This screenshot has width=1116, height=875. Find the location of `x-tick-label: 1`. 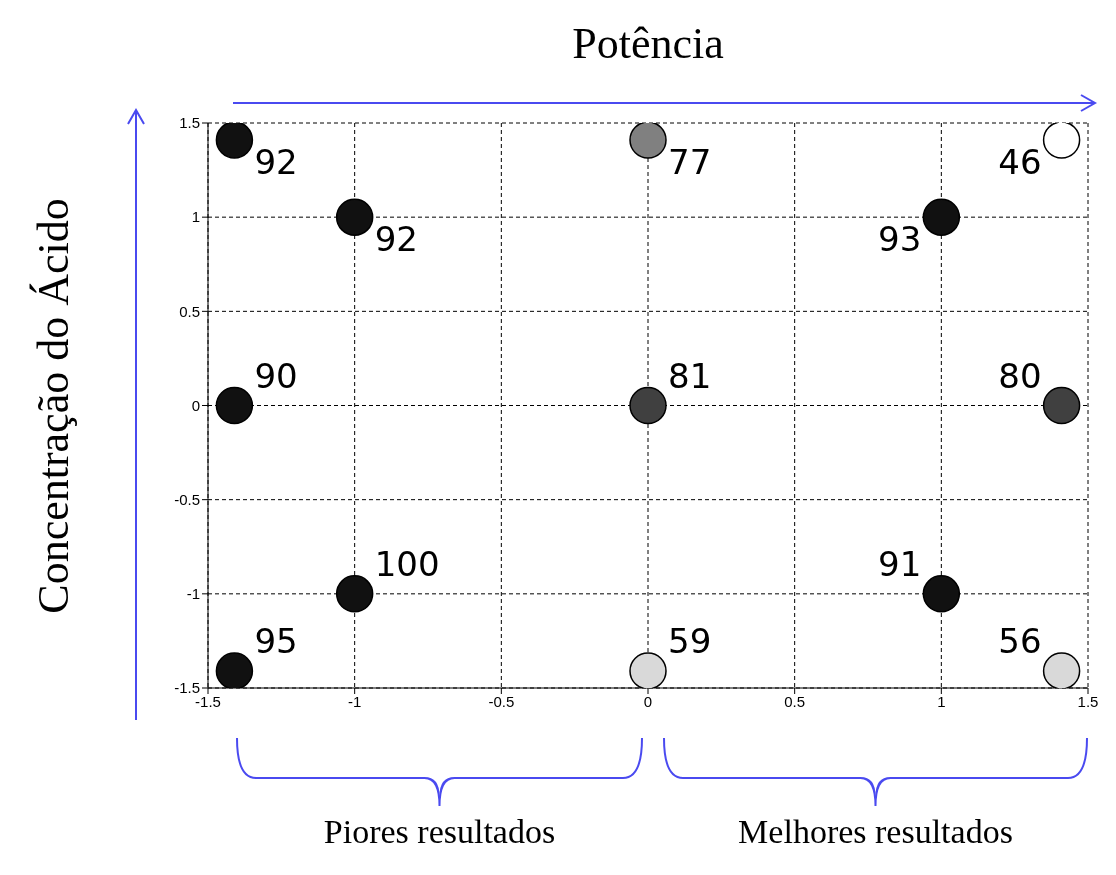

x-tick-label: 1 is located at coordinates (941, 701).